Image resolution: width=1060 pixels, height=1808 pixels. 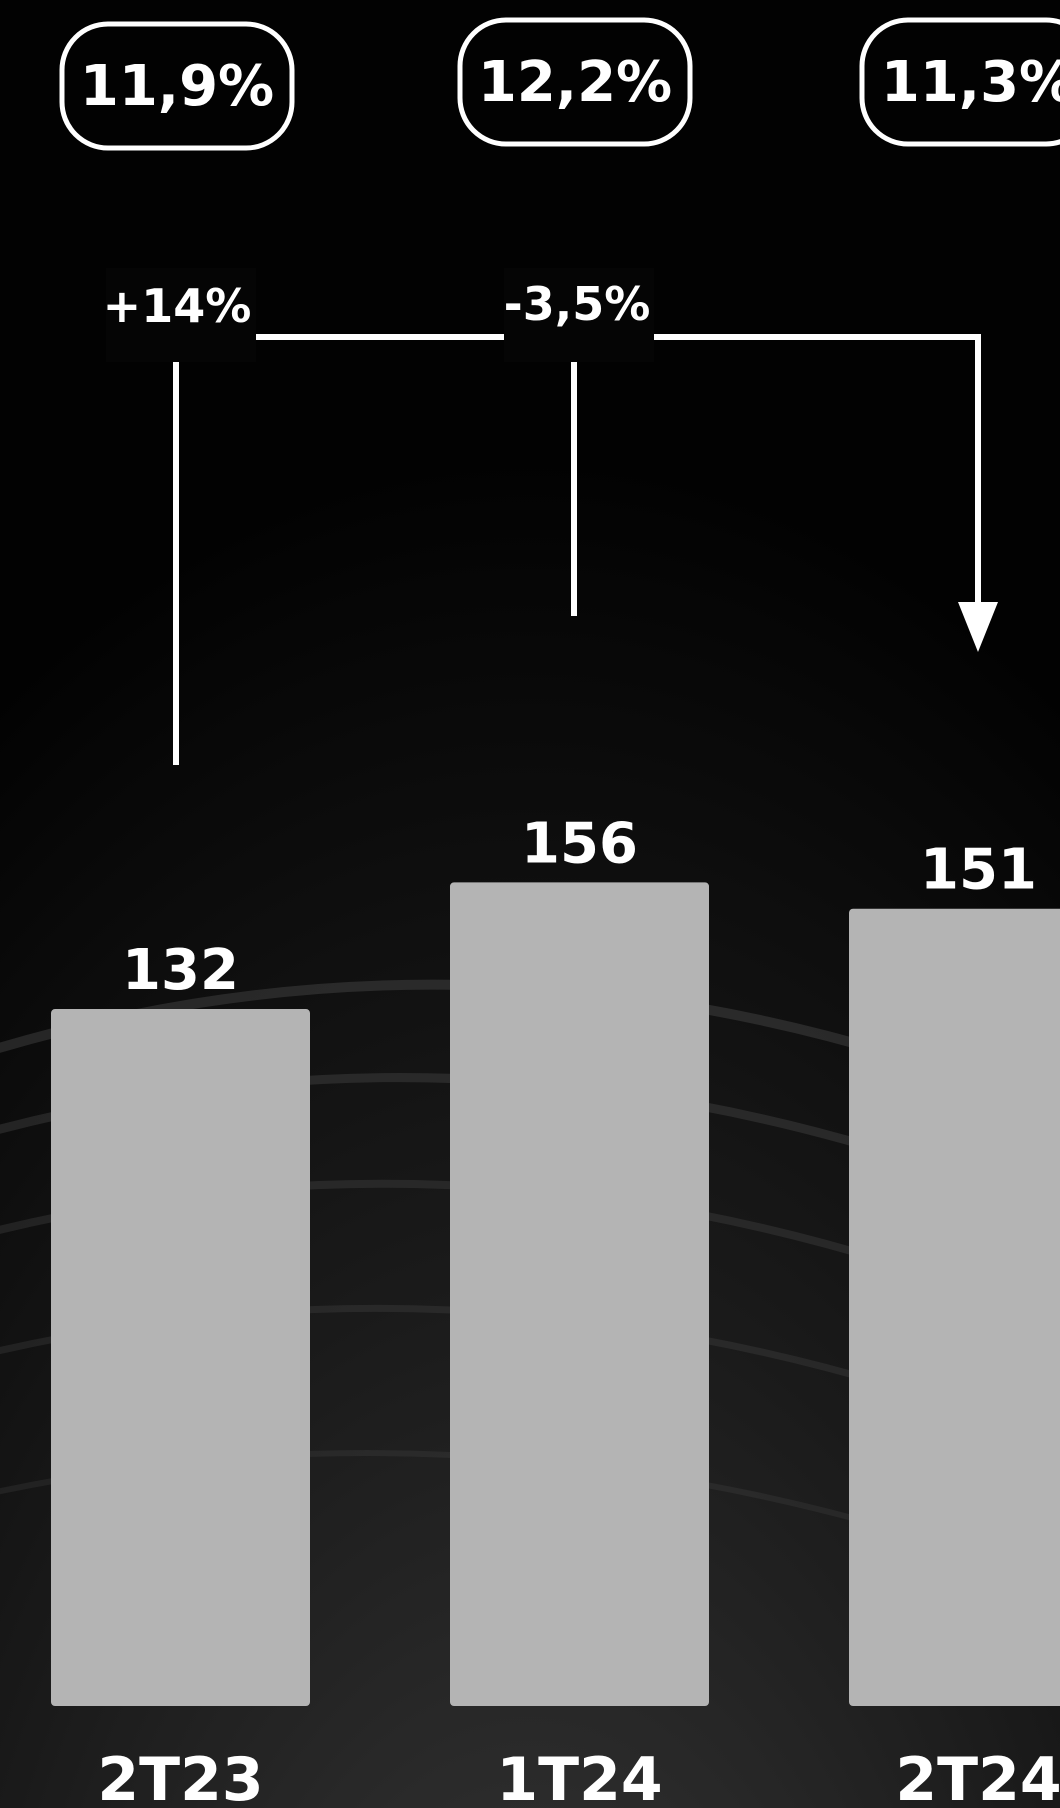 What do you see at coordinates (579, 907) in the screenshot?
I see `data-labels: 132 156 151` at bounding box center [579, 907].